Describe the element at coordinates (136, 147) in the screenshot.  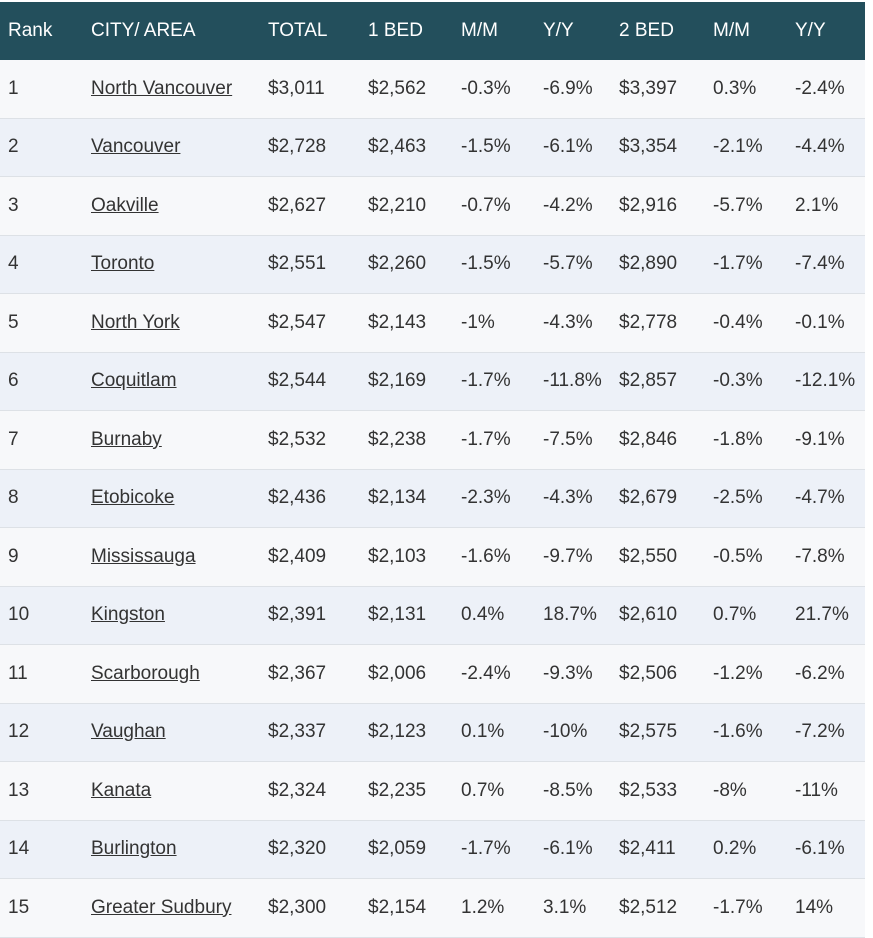
I see `city-link: Vancouver` at that location.